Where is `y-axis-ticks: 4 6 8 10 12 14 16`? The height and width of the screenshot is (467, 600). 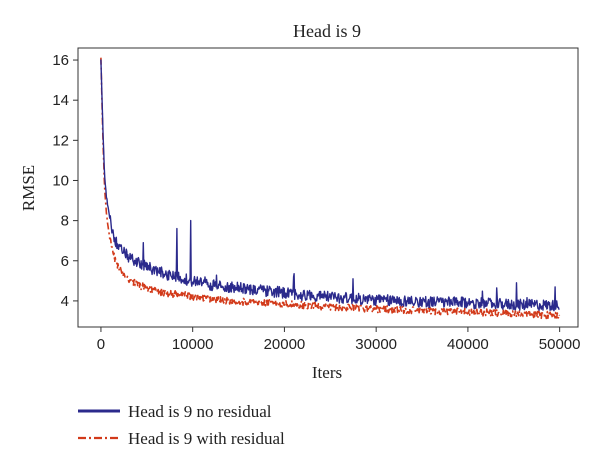
y-axis-ticks: 4 6 8 10 12 14 16 is located at coordinates (65, 181).